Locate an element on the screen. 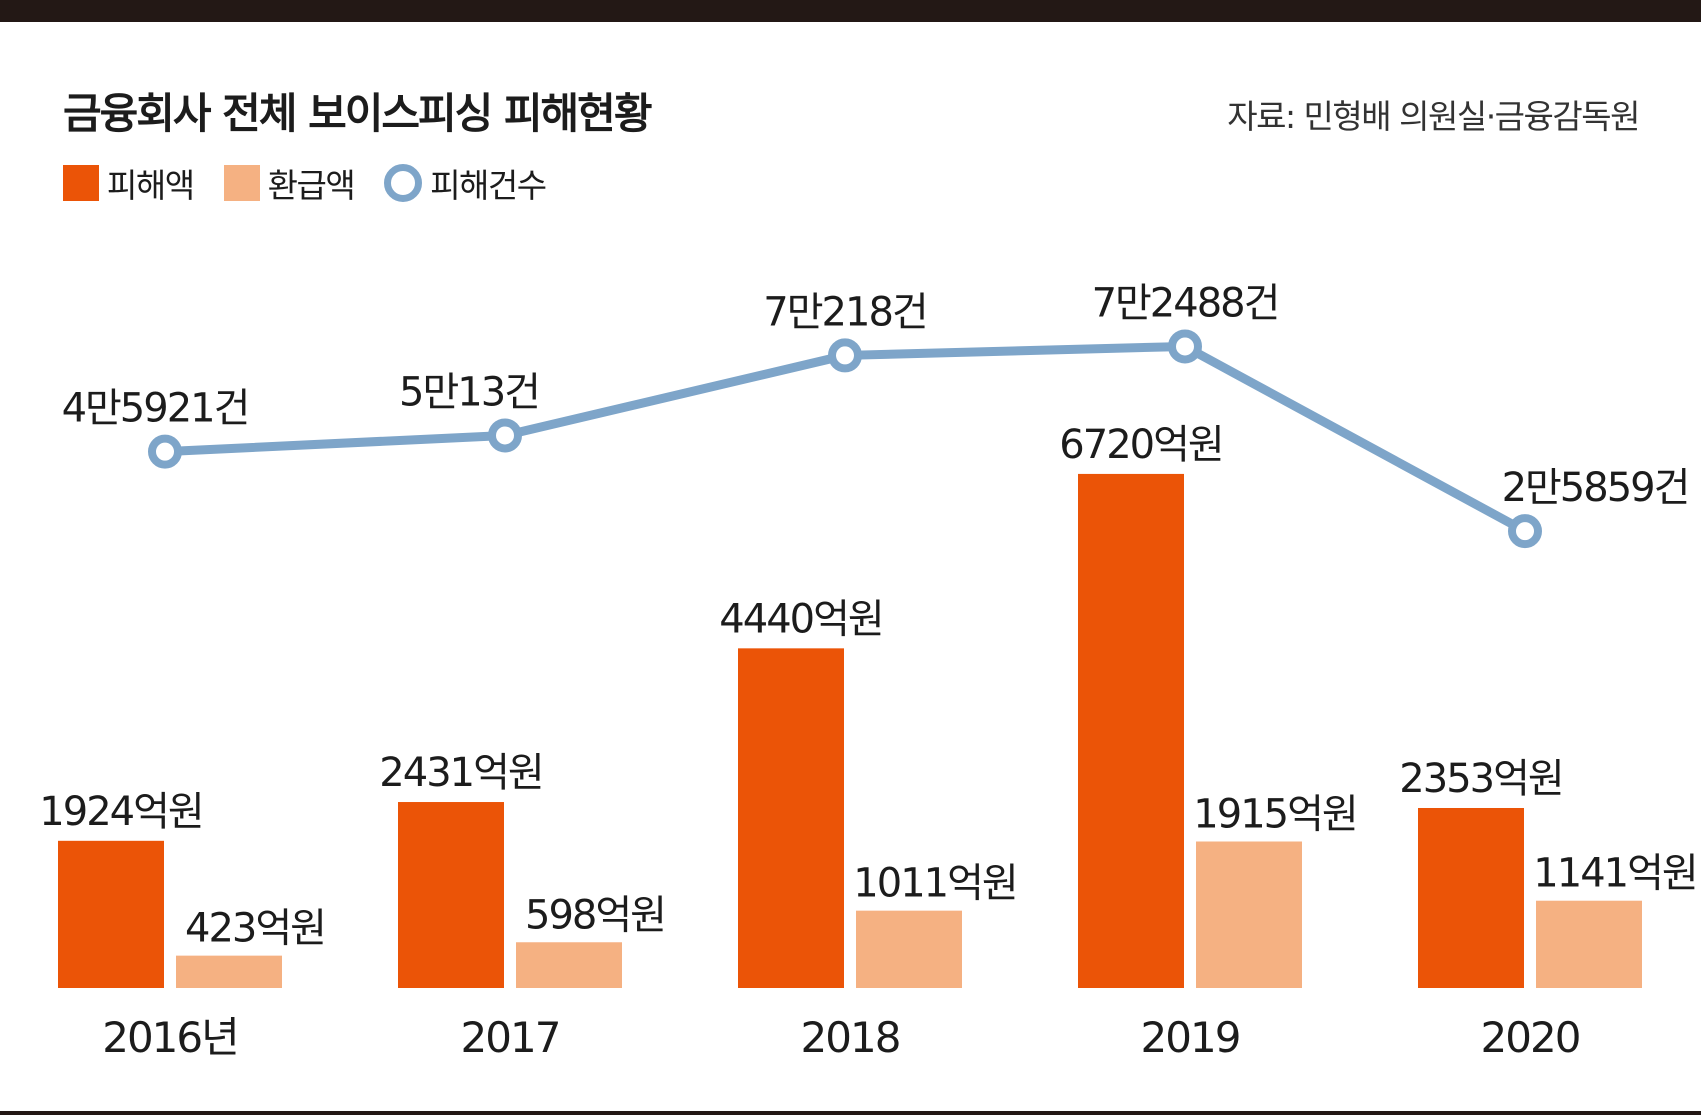  legend-label-damage: 피해액 is located at coordinates (151, 185).